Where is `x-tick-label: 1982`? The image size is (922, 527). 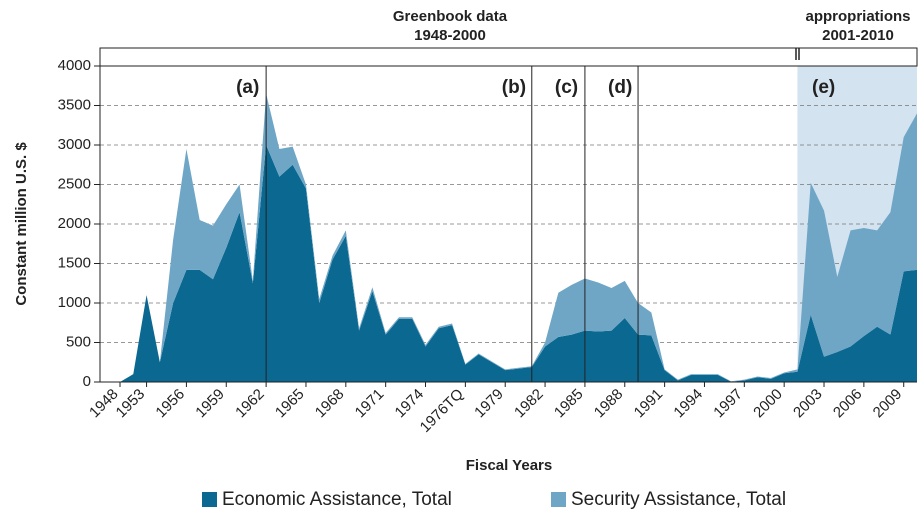
x-tick-label: 1982 is located at coordinates (529, 404).